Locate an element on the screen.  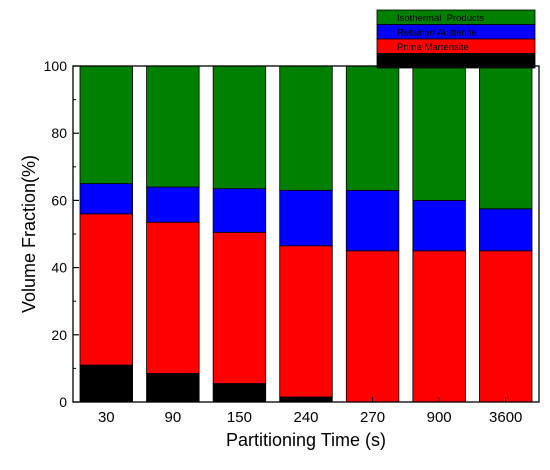
legend-swatch-fresh-martensite is located at coordinates (456, 61).